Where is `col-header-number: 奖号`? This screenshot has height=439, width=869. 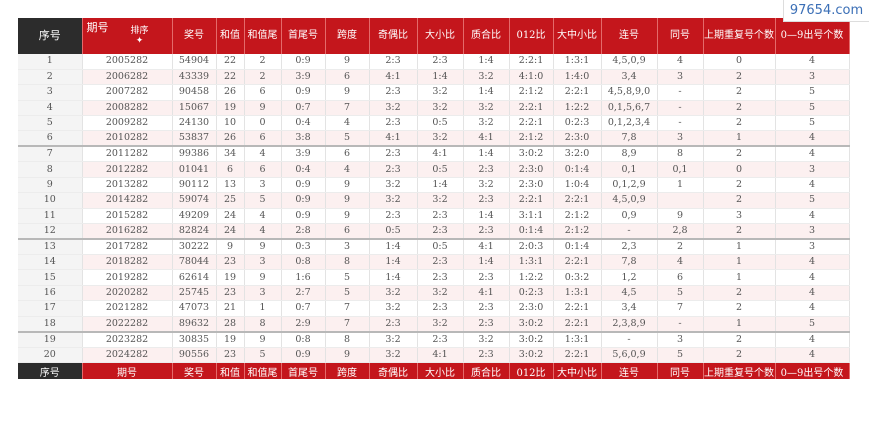
col-header-number: 奖号 is located at coordinates (194, 36).